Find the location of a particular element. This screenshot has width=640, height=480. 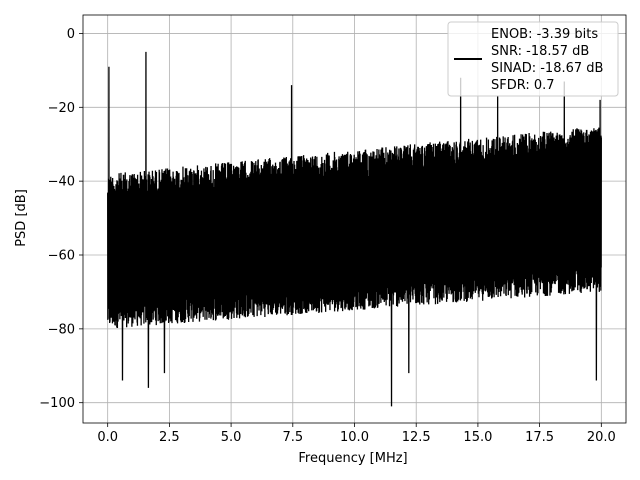

x-tick-label: 12.5 is located at coordinates (416, 437).